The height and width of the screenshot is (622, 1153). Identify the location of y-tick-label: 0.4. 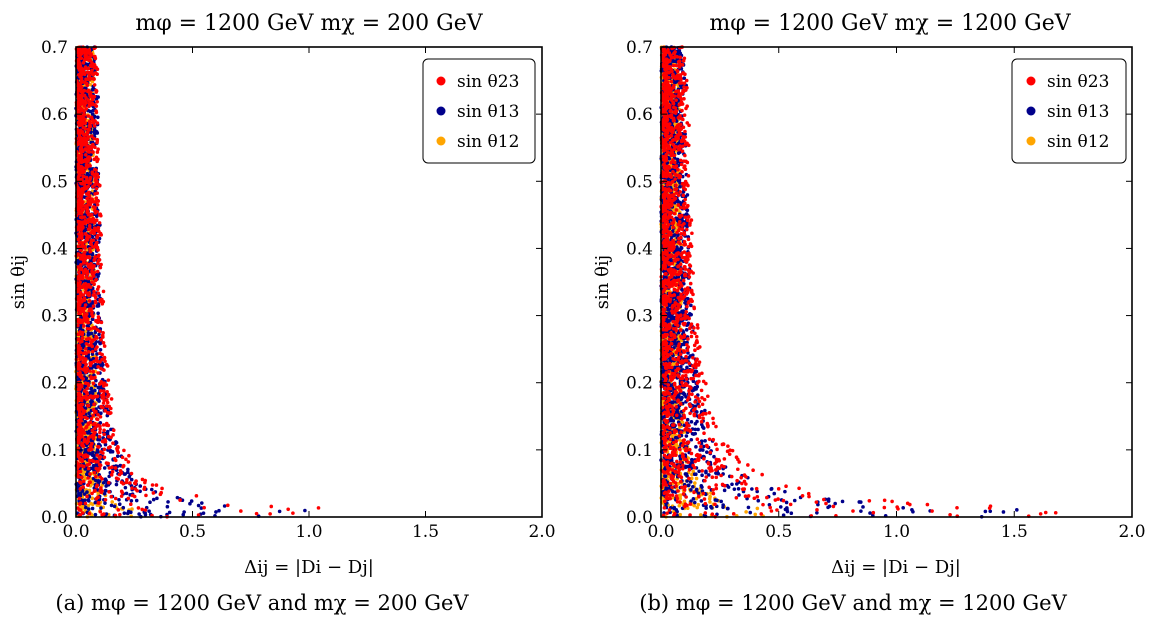
(54, 249).